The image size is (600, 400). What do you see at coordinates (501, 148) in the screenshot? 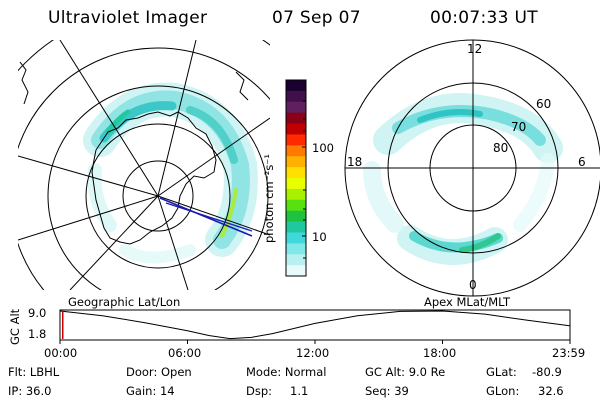
I see `mlat-label-80: 80` at bounding box center [501, 148].